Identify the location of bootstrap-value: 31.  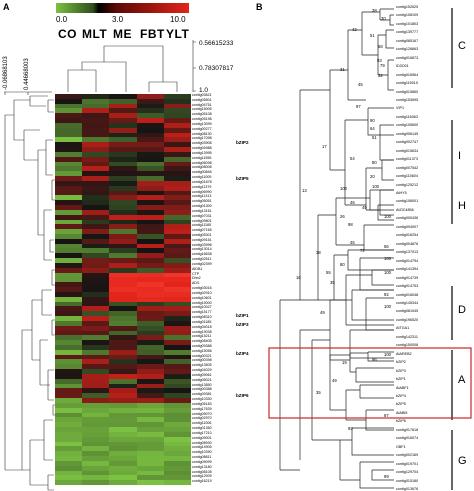
(342, 69).